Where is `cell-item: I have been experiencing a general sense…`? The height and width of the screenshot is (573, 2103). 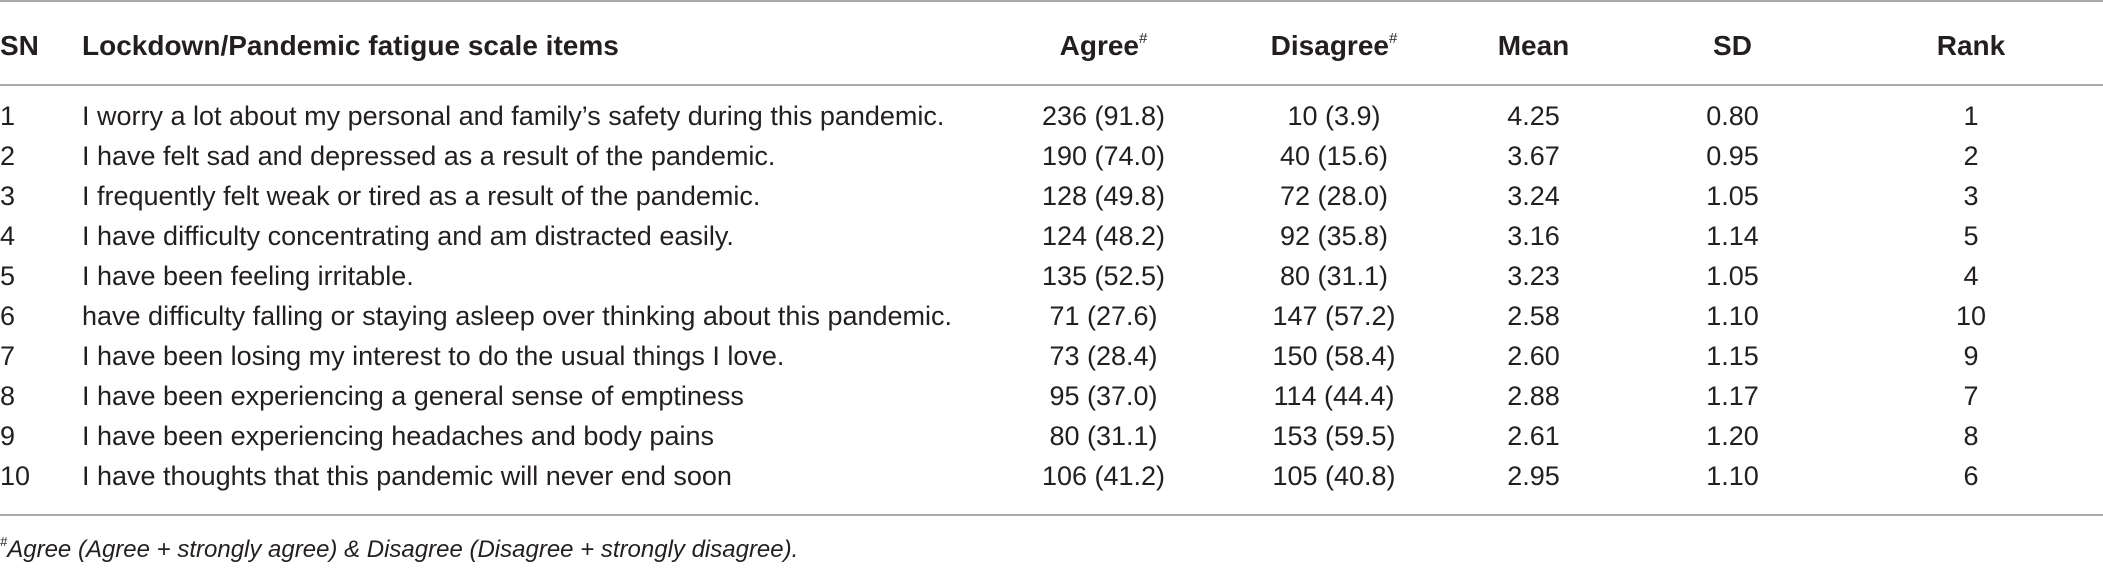
cell-item: I have been experiencing a general sense… is located at coordinates (413, 395).